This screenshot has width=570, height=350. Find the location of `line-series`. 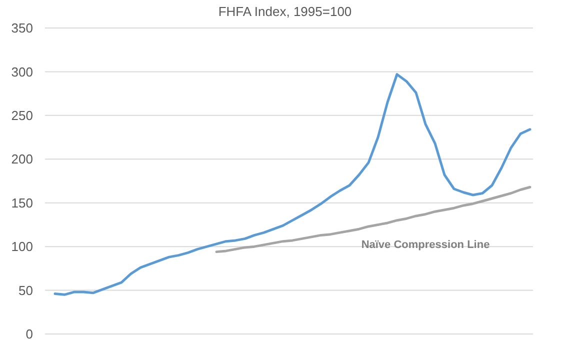

line-series is located at coordinates (373, 220).